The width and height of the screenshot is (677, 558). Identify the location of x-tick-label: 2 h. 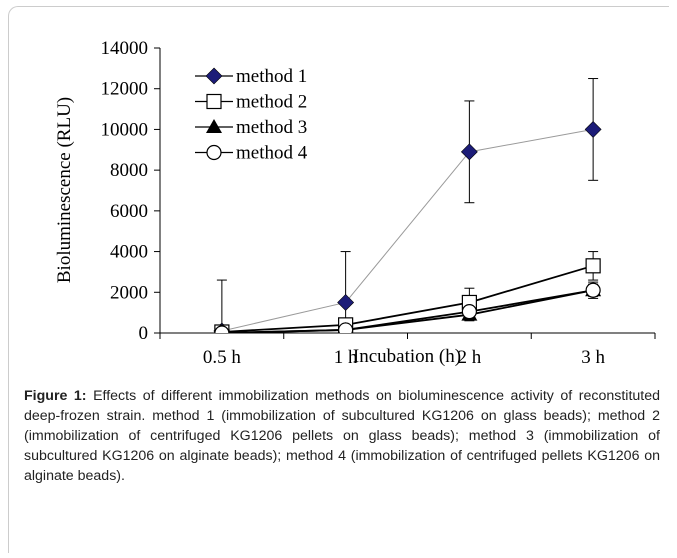
(470, 357).